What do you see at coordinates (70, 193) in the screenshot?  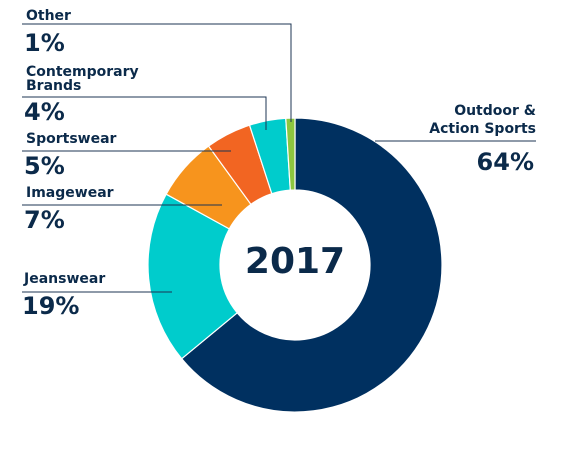 I see `label-imagewear-name: Imagewear` at bounding box center [70, 193].